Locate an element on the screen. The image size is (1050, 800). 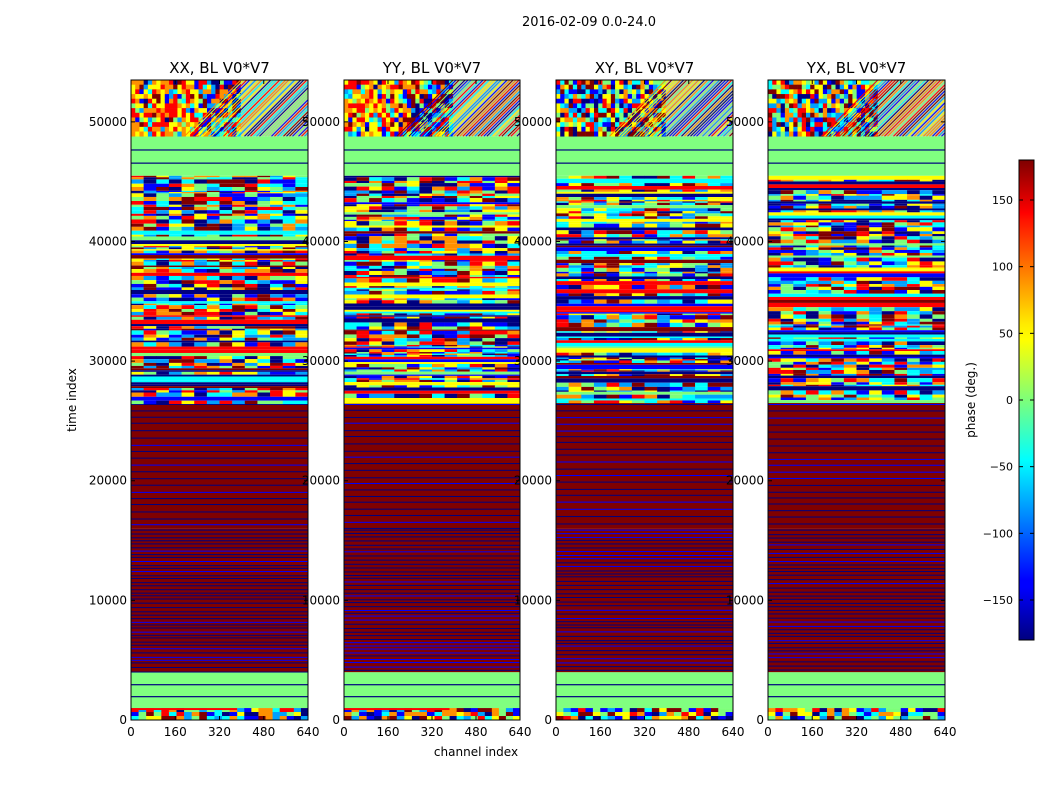
x-tick-label: 480 is located at coordinates (688, 732).